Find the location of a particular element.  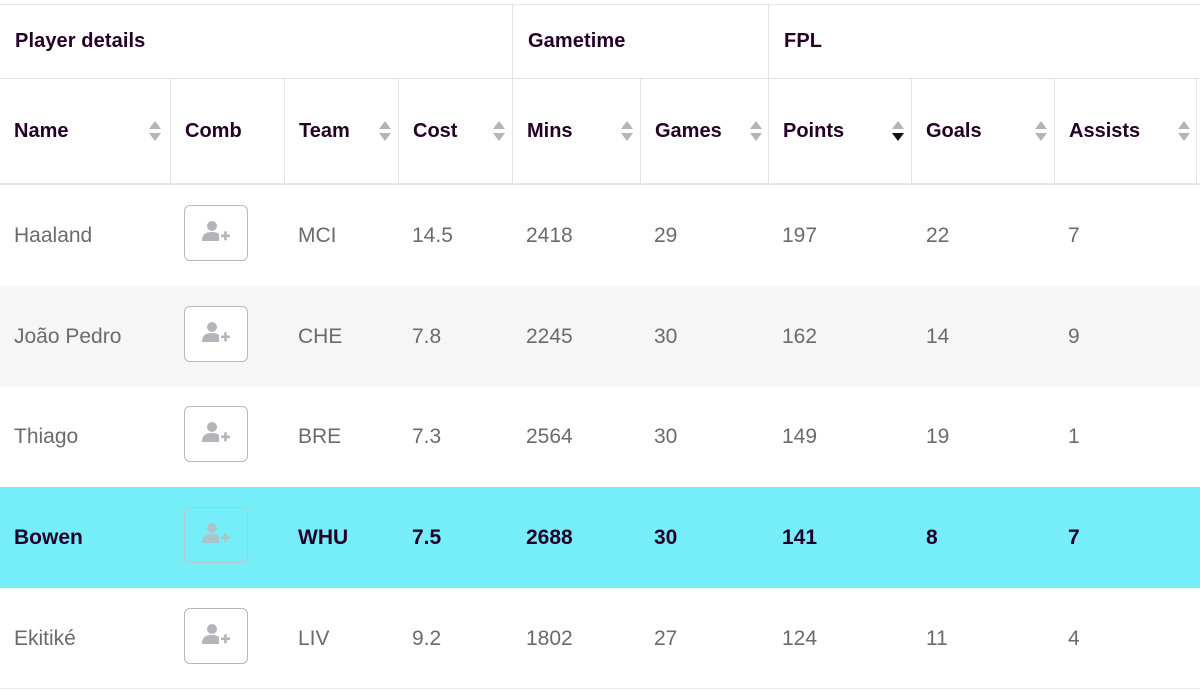

group-header-row: Player details Gametime FPL is located at coordinates (600, 41).